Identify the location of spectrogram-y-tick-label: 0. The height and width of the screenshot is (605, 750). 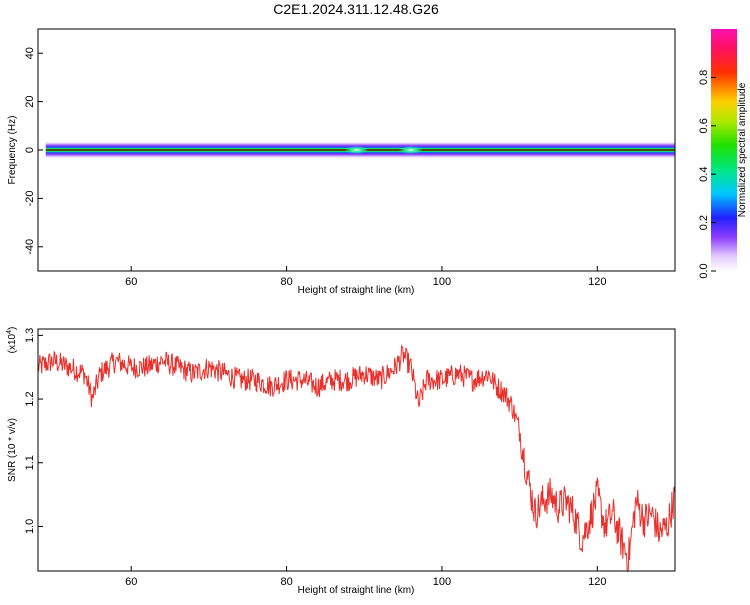
(30, 150).